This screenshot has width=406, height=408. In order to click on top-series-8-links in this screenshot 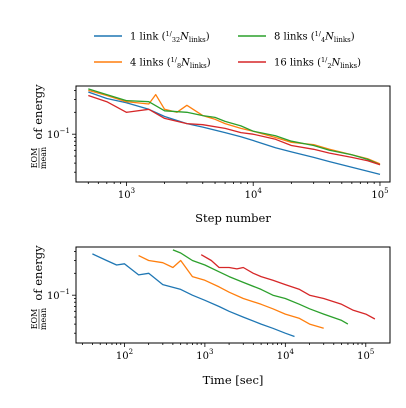, I will do `click(234, 127)`.